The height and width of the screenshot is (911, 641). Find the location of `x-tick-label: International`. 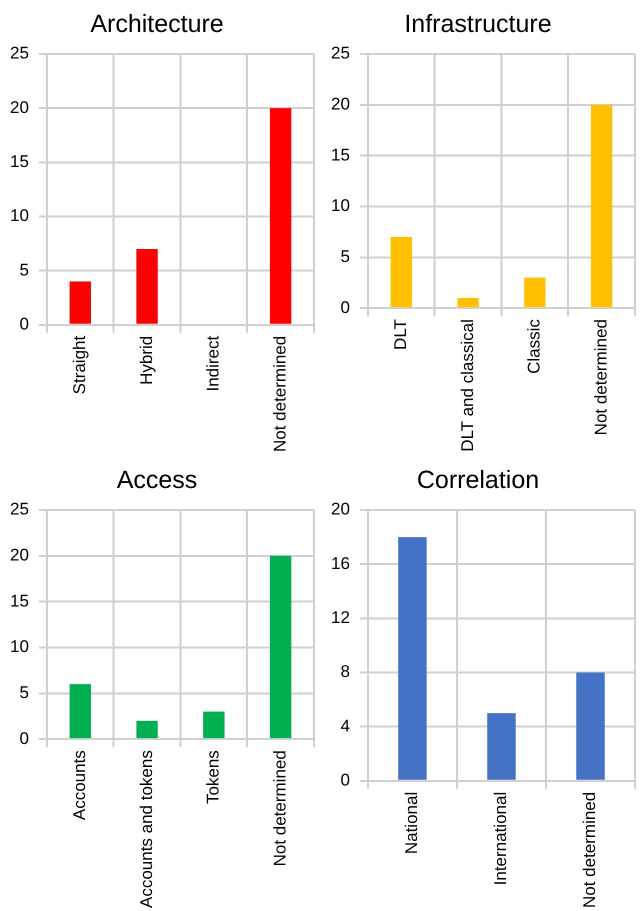

x-tick-label: International is located at coordinates (500, 839).